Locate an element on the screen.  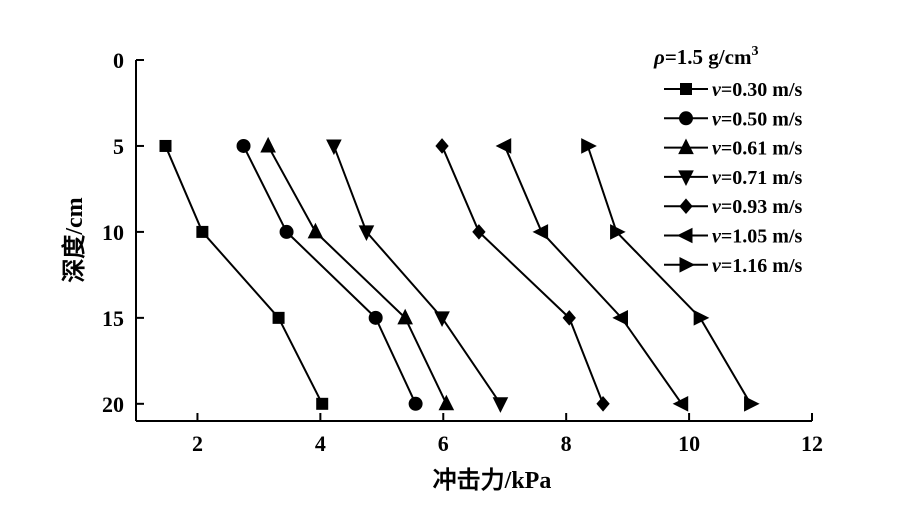
series-triangle-right is located at coordinates (670, 275).